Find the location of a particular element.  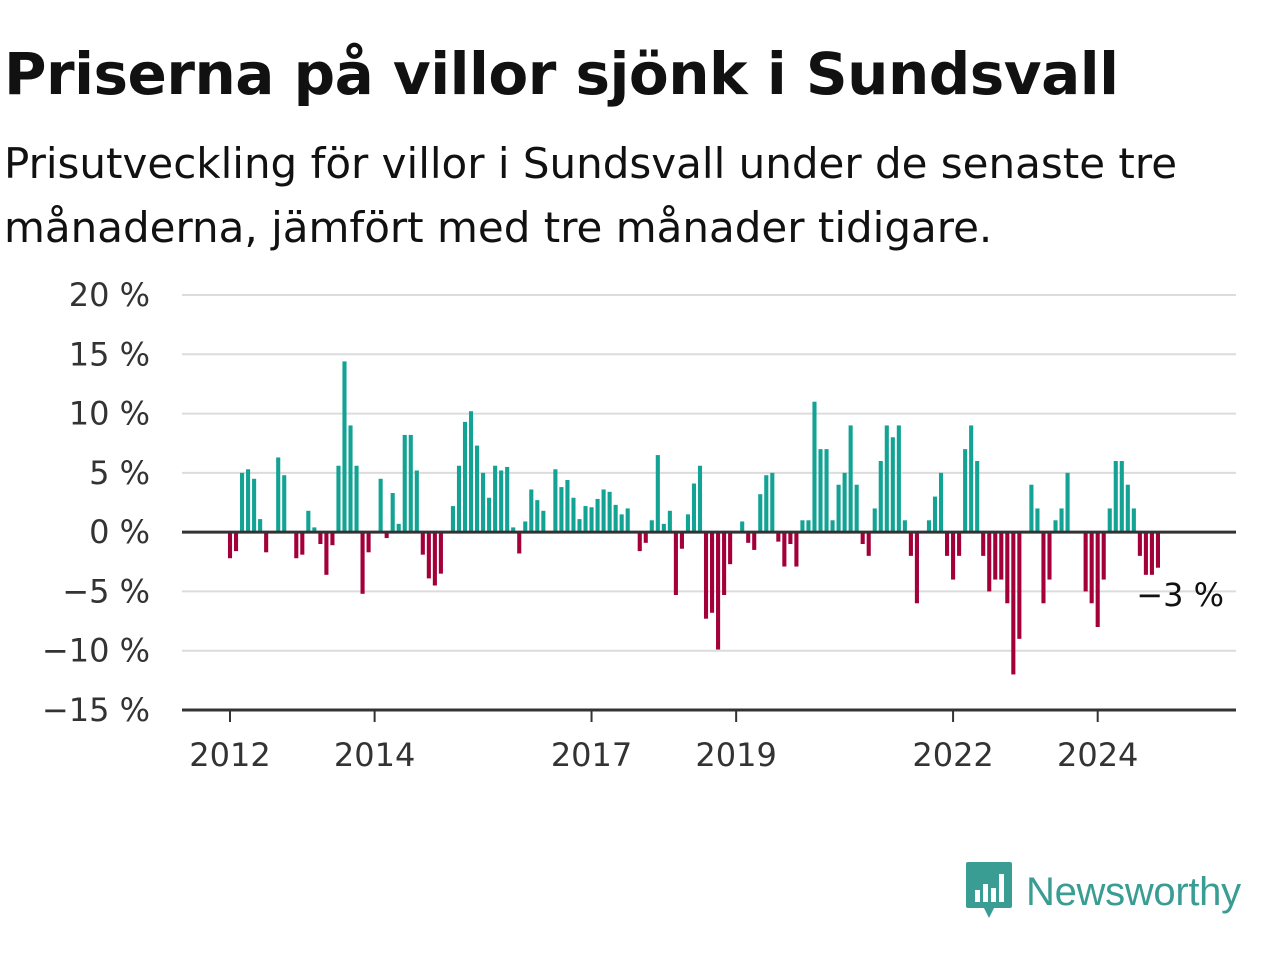

y-tick-label: −5 % is located at coordinates (106, 591).